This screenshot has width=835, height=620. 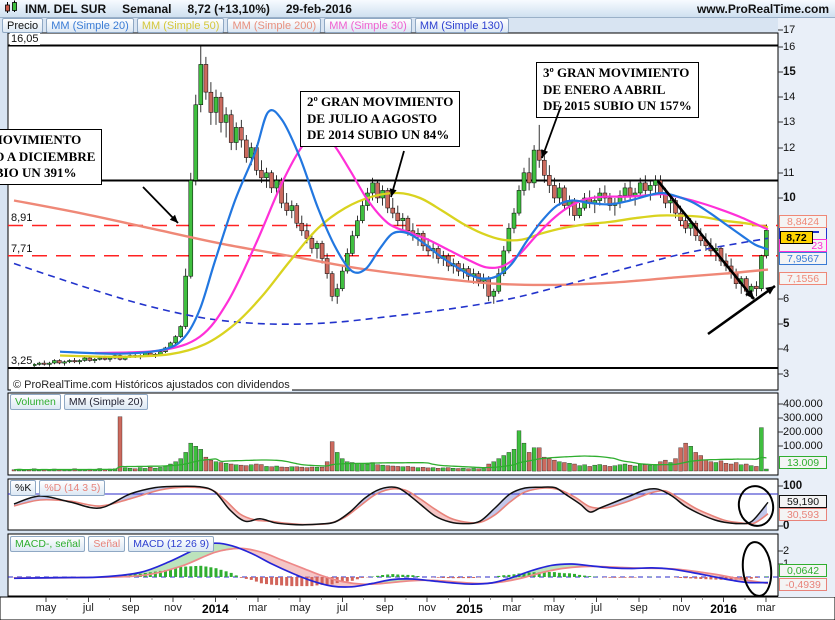 I want to click on annotation-line: 2º GRAN MOVIMIENTO, so click(x=380, y=101).